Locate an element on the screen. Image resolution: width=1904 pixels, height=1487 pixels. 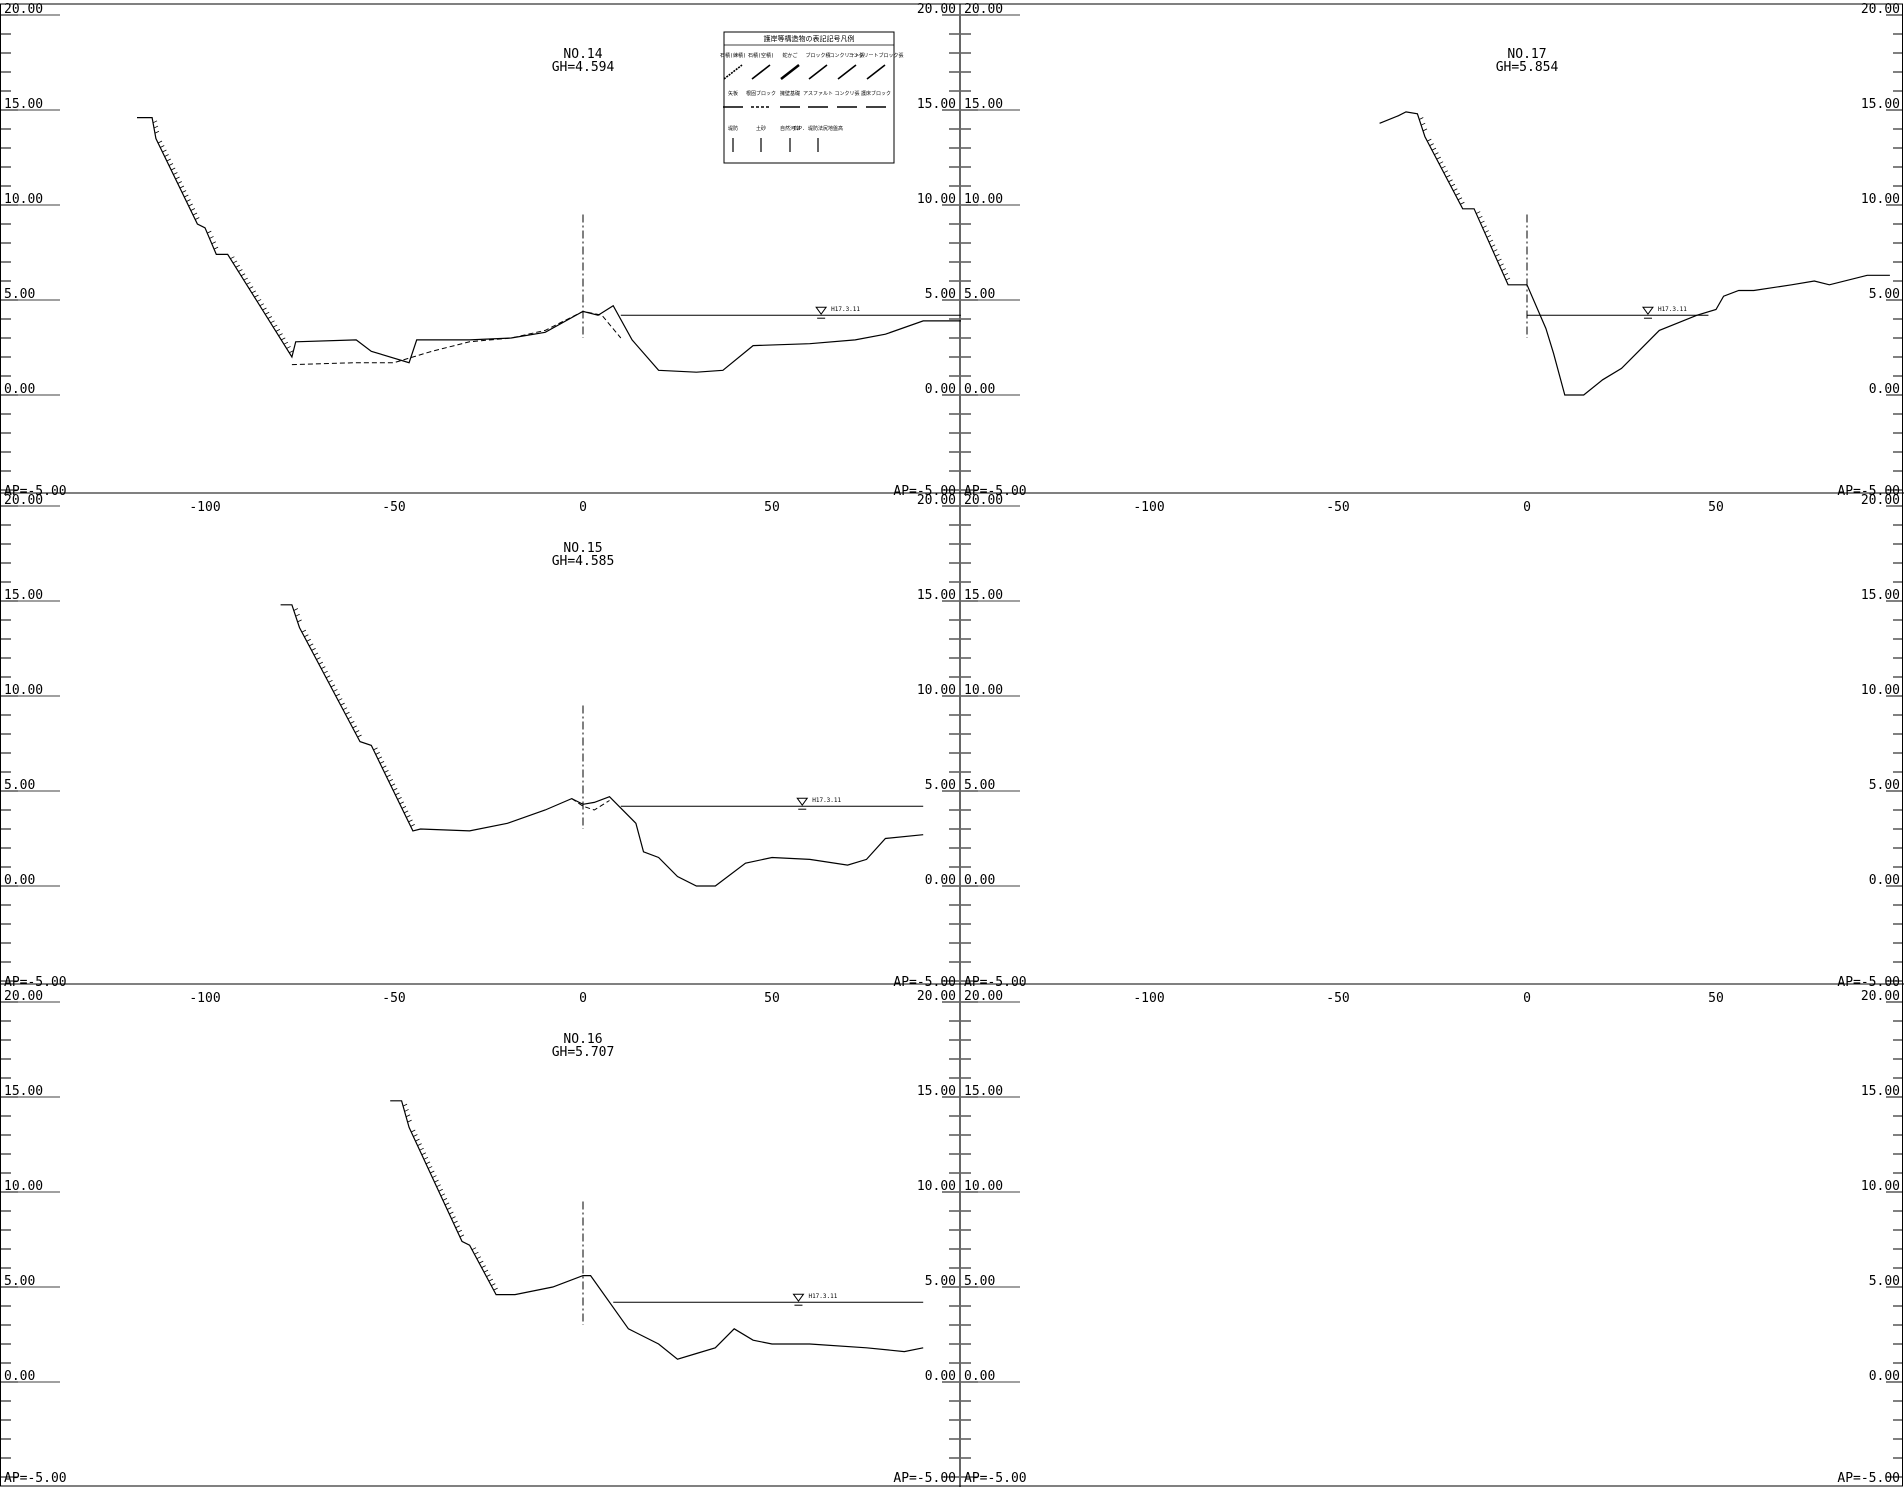
x-tick-label: 0 is located at coordinates (1527, 507).